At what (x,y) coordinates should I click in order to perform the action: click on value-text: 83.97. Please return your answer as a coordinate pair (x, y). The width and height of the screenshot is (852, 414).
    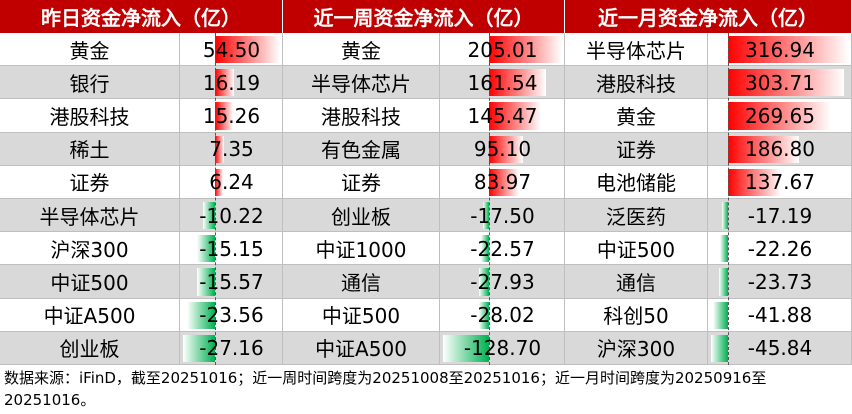
    Looking at the image, I should click on (502, 182).